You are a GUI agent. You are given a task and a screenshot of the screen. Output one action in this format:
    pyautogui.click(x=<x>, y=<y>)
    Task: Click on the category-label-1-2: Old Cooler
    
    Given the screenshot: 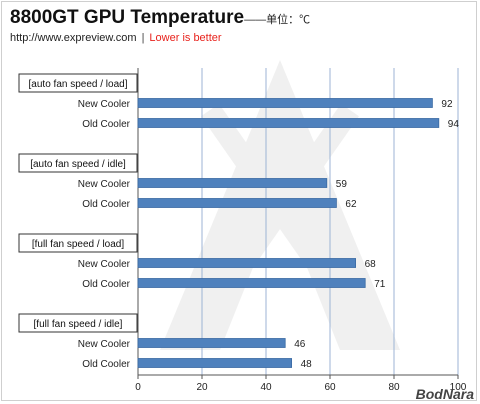 What is the action you would take?
    pyautogui.click(x=106, y=124)
    